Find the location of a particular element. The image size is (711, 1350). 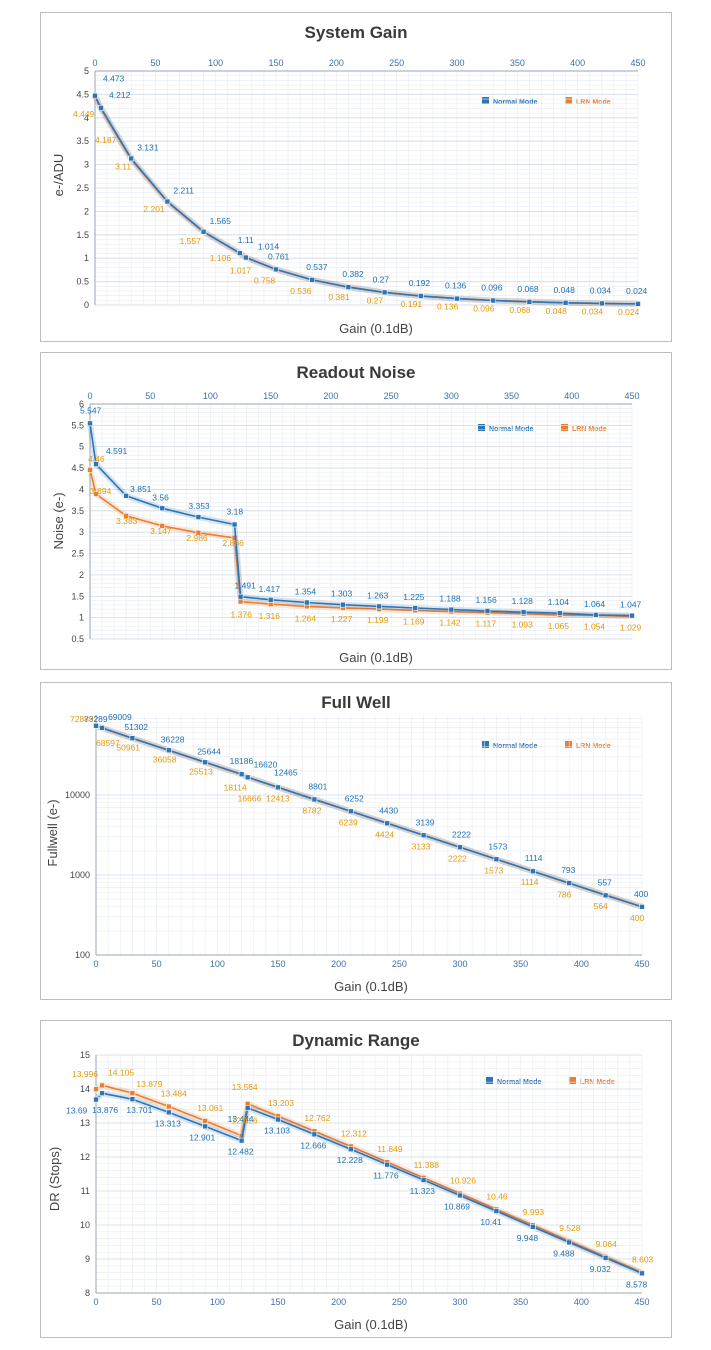

data-label-lrn: 12.762 is located at coordinates (317, 1118).